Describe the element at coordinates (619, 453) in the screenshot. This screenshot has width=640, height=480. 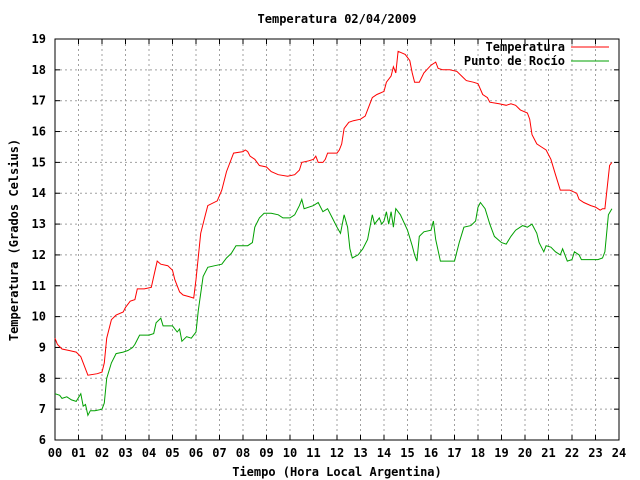
I see `x-tick-label: 24` at that location.